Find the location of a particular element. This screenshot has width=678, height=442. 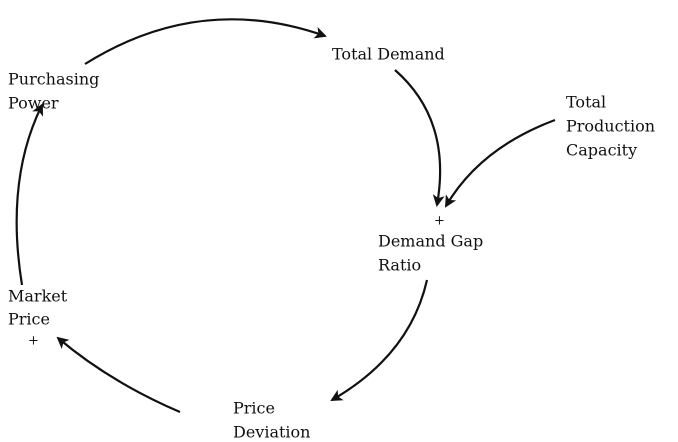

node-label: Capacity is located at coordinates (601, 150).